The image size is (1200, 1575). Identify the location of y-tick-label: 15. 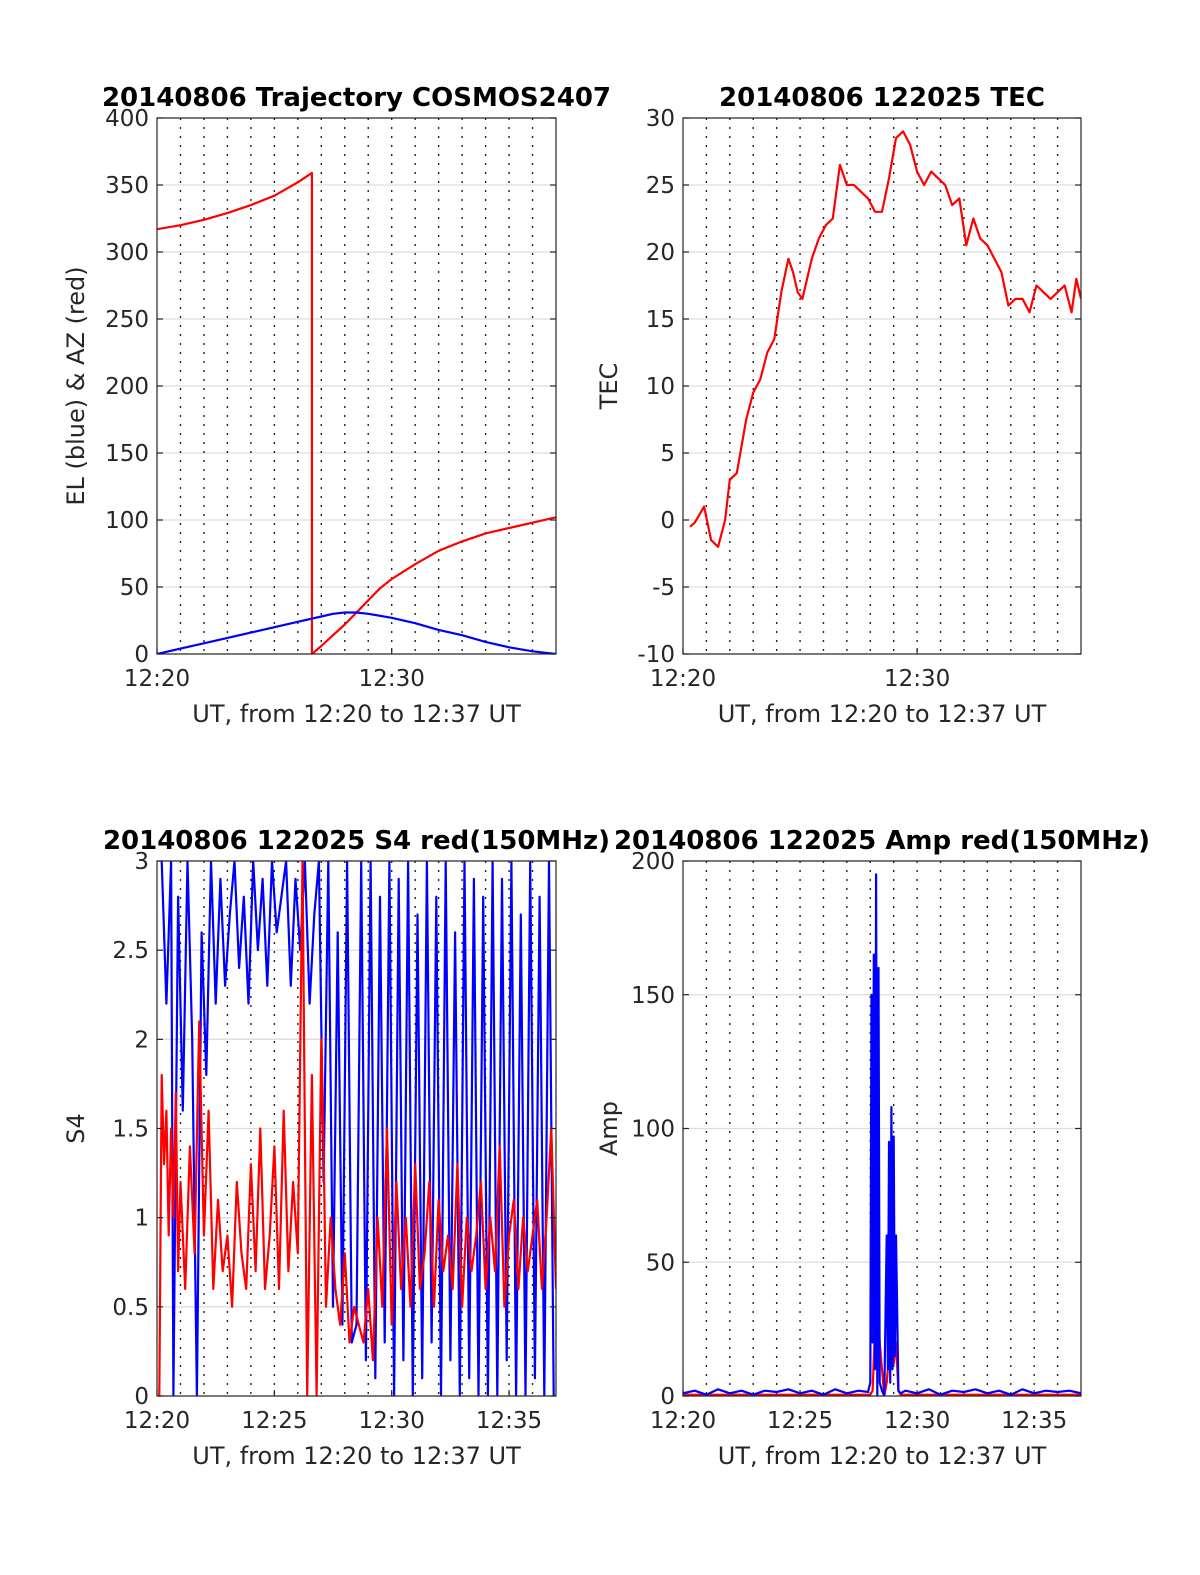
(660, 320).